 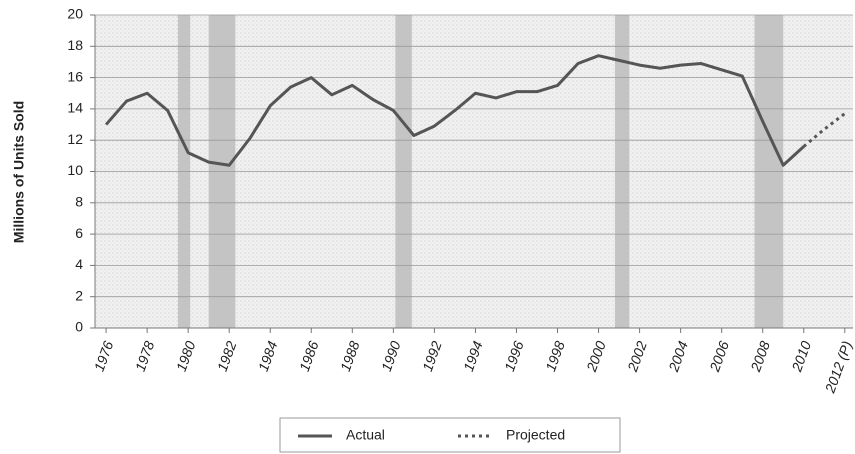 I want to click on x-tick-label: 1978, so click(x=145, y=356).